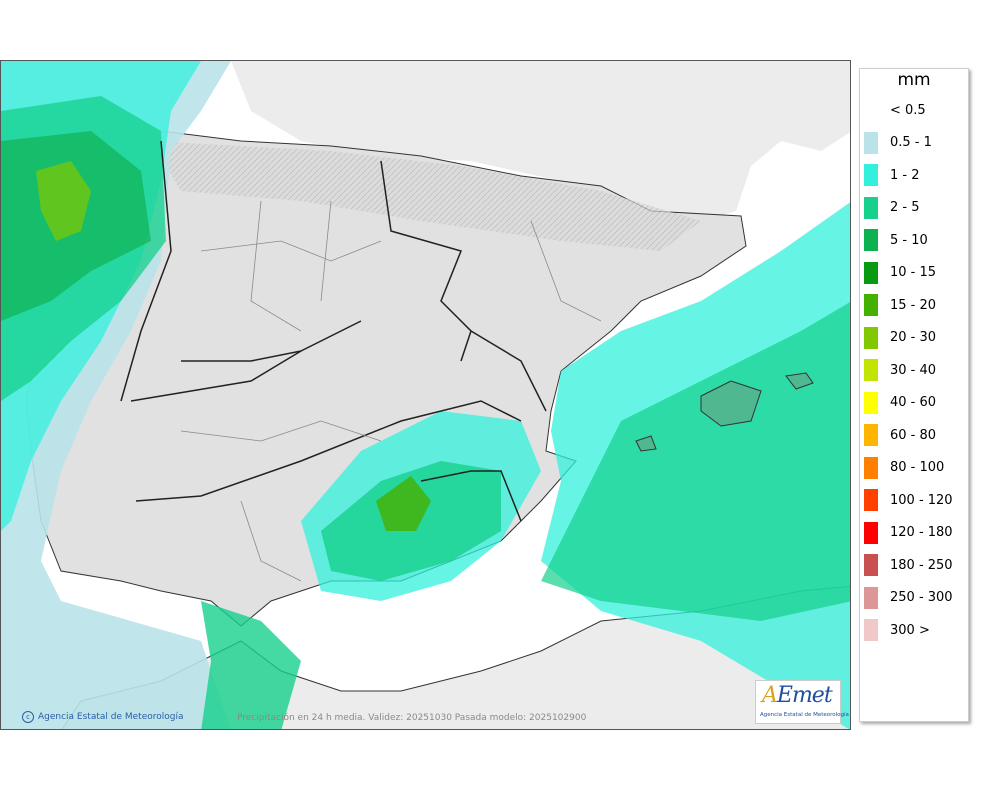 The height and width of the screenshot is (790, 1000). Describe the element at coordinates (910, 630) in the screenshot. I see `legend-label: 300 >` at that location.